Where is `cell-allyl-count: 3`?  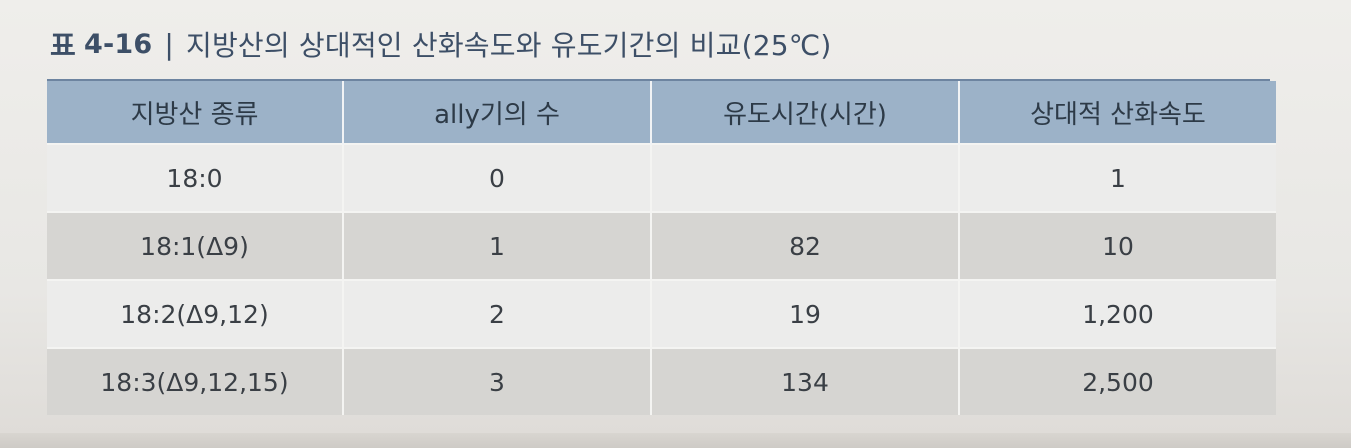 cell-allyl-count: 3 is located at coordinates (497, 381).